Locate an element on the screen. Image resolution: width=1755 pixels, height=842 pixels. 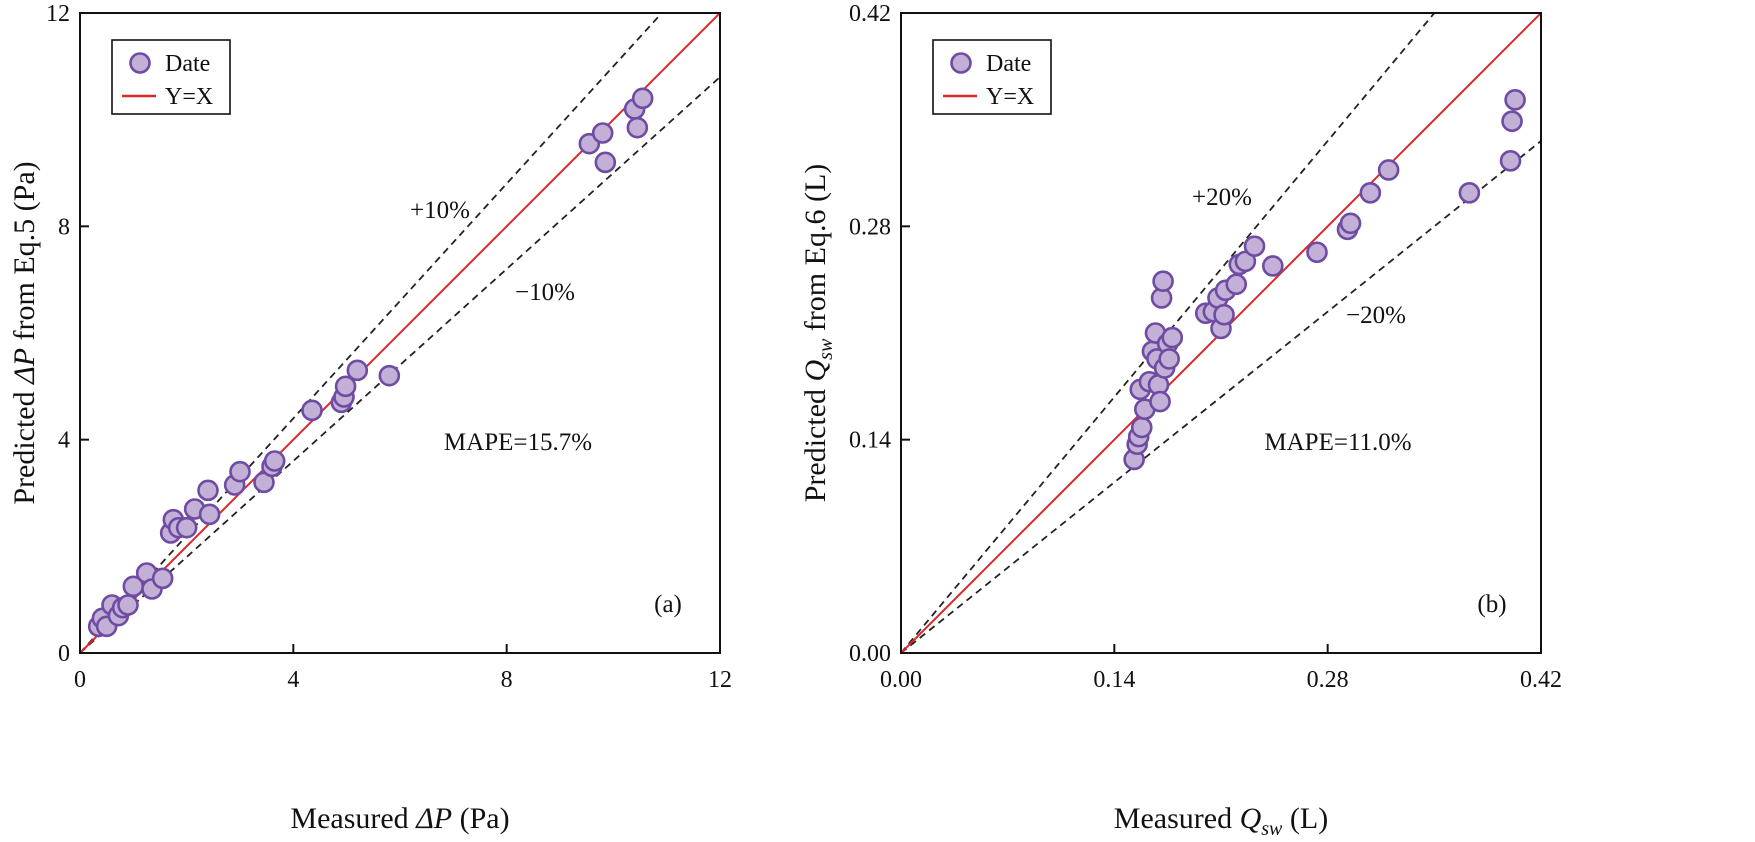
x-tick-label: 8 is located at coordinates (507, 680).